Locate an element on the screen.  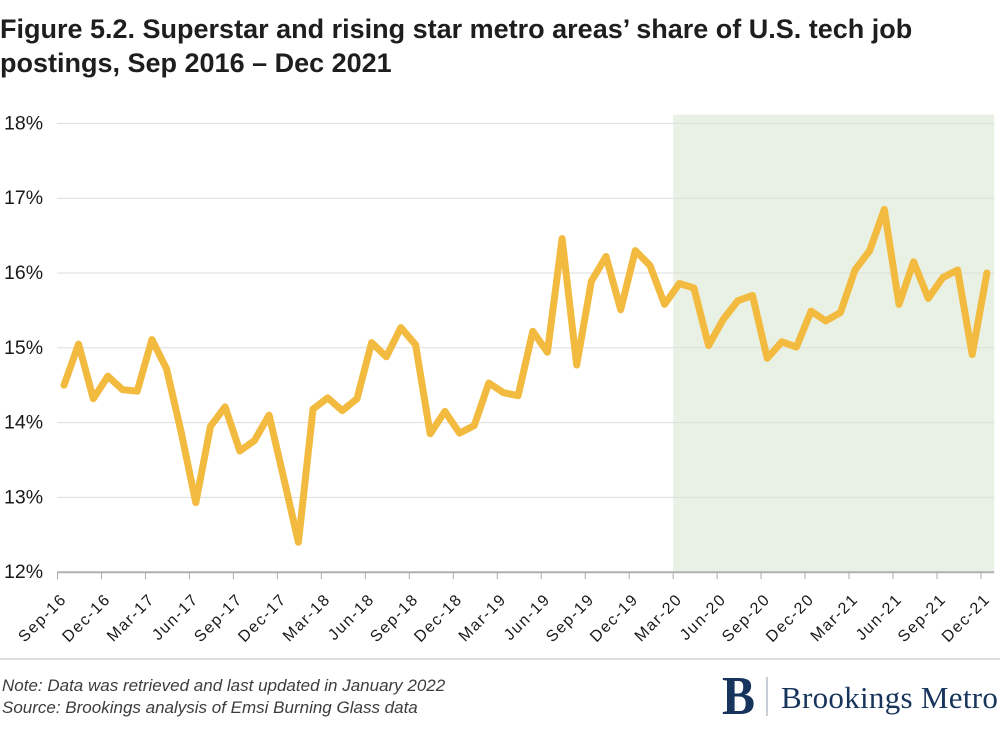
x-axis-label: Mar-19 is located at coordinates (483, 618).